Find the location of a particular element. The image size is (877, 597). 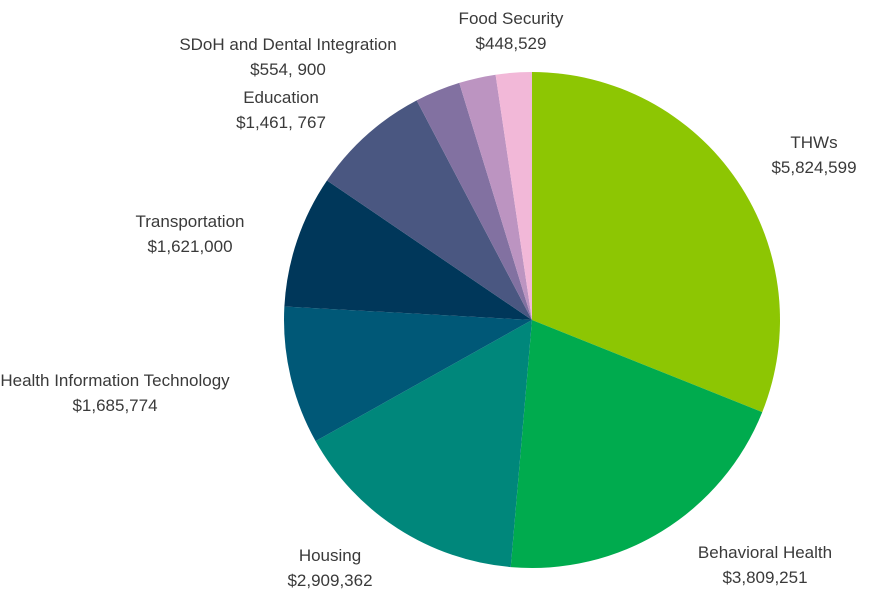

pie-slice-housing is located at coordinates (423, 444).